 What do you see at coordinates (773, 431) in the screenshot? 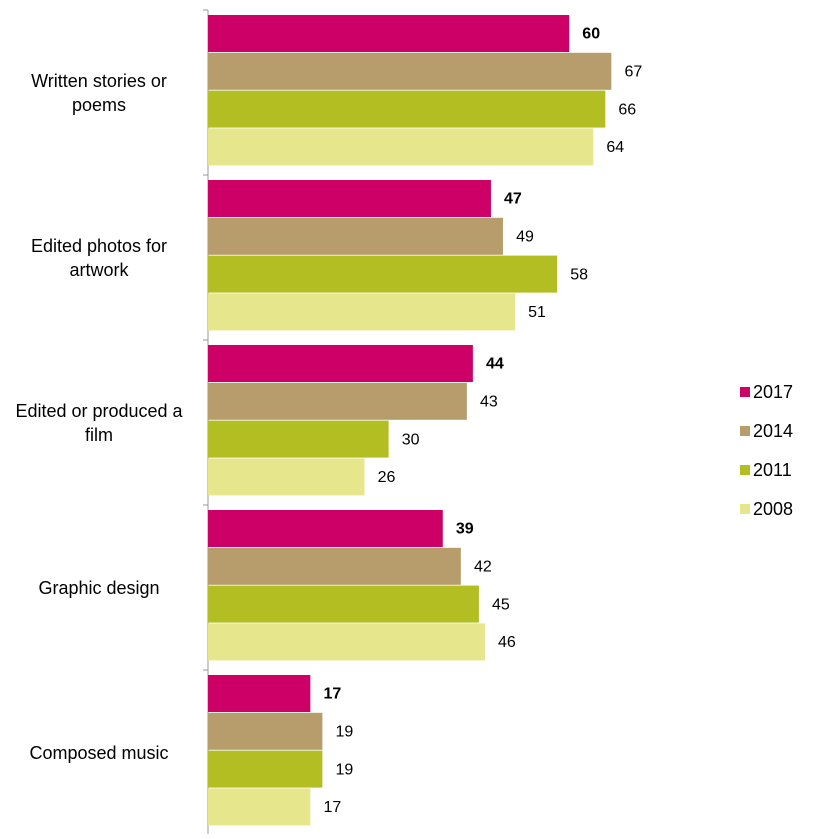
I see `legend-label: 2014` at bounding box center [773, 431].